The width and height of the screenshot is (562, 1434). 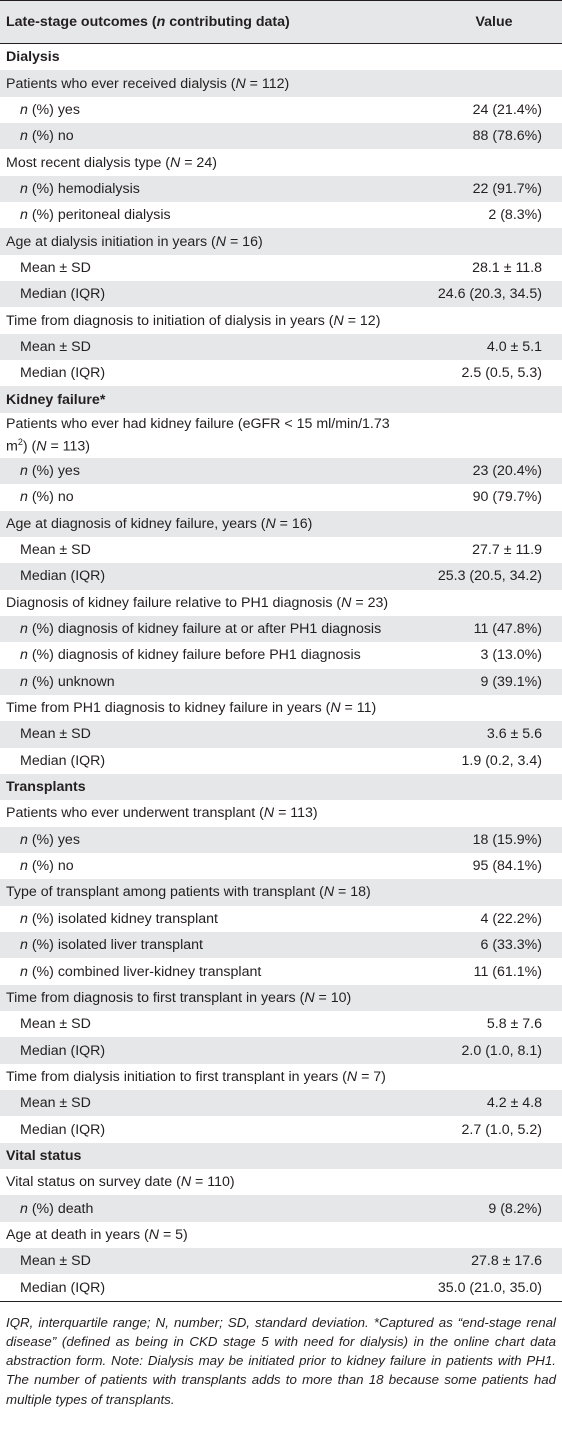 What do you see at coordinates (507, 971) in the screenshot?
I see `row-value: 11 (61.1%)` at bounding box center [507, 971].